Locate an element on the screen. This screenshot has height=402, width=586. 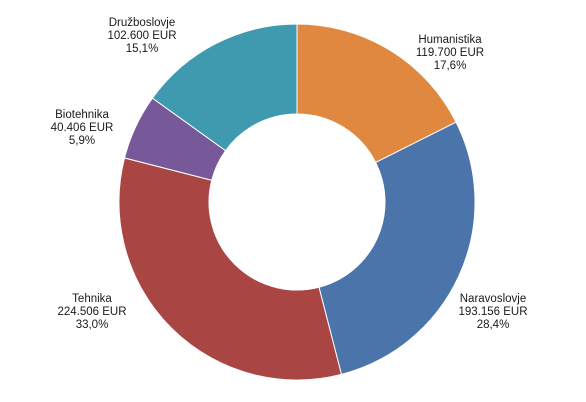
label-value: 40.406 EUR is located at coordinates (82, 128).